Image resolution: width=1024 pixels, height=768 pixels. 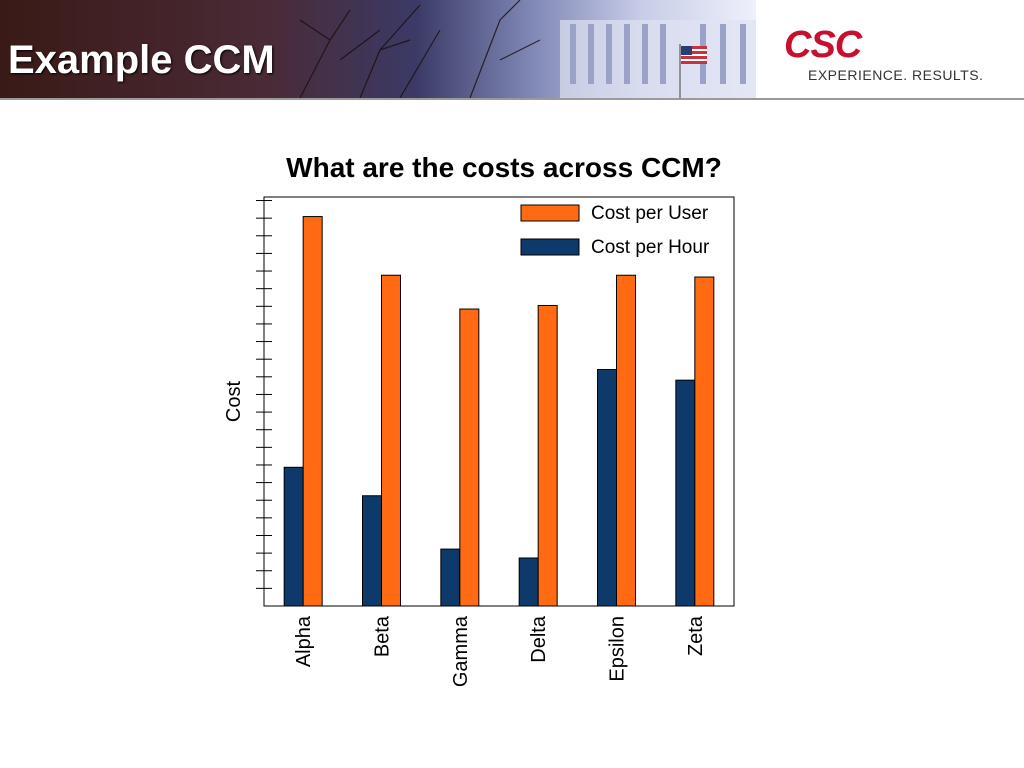 I want to click on capitol-dome-photo, so click(x=527, y=49).